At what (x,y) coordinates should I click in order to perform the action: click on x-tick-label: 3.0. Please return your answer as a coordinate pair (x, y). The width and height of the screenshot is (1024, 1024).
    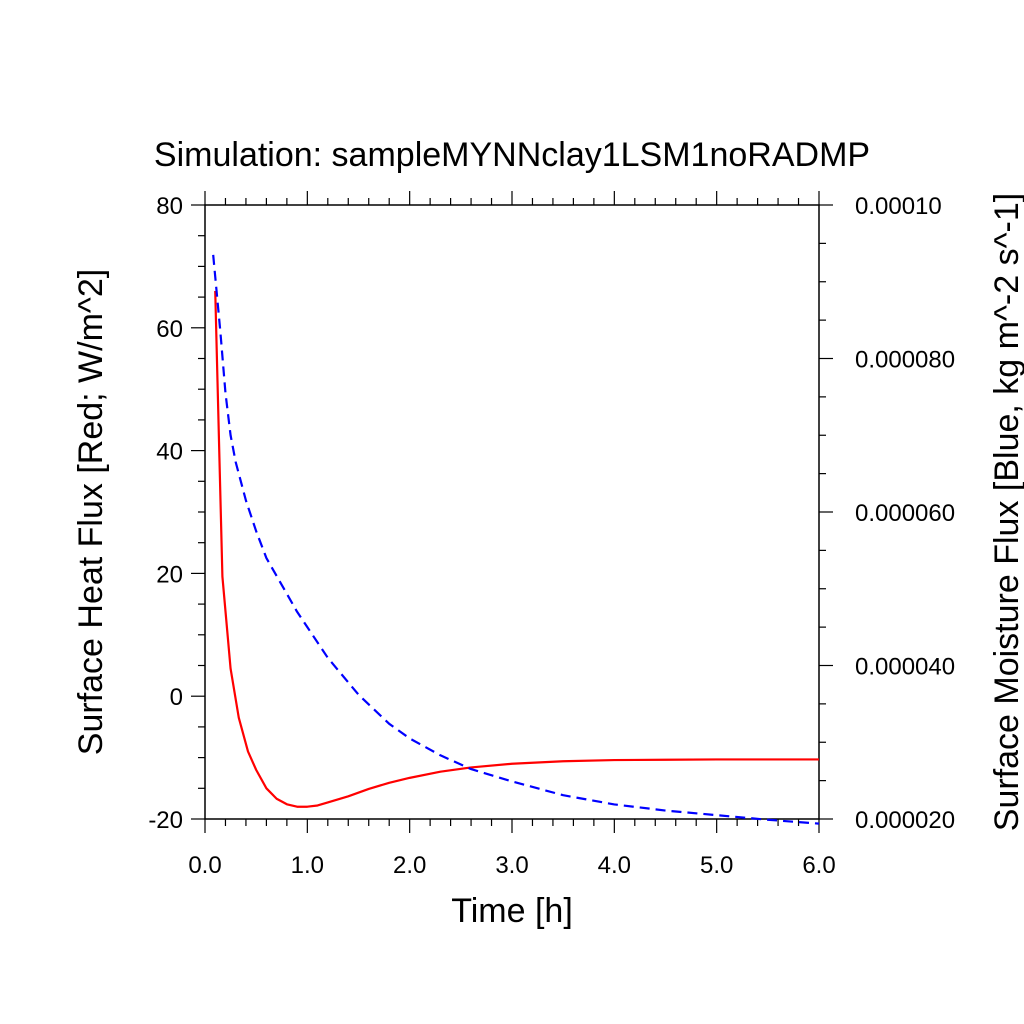
    Looking at the image, I should click on (511, 865).